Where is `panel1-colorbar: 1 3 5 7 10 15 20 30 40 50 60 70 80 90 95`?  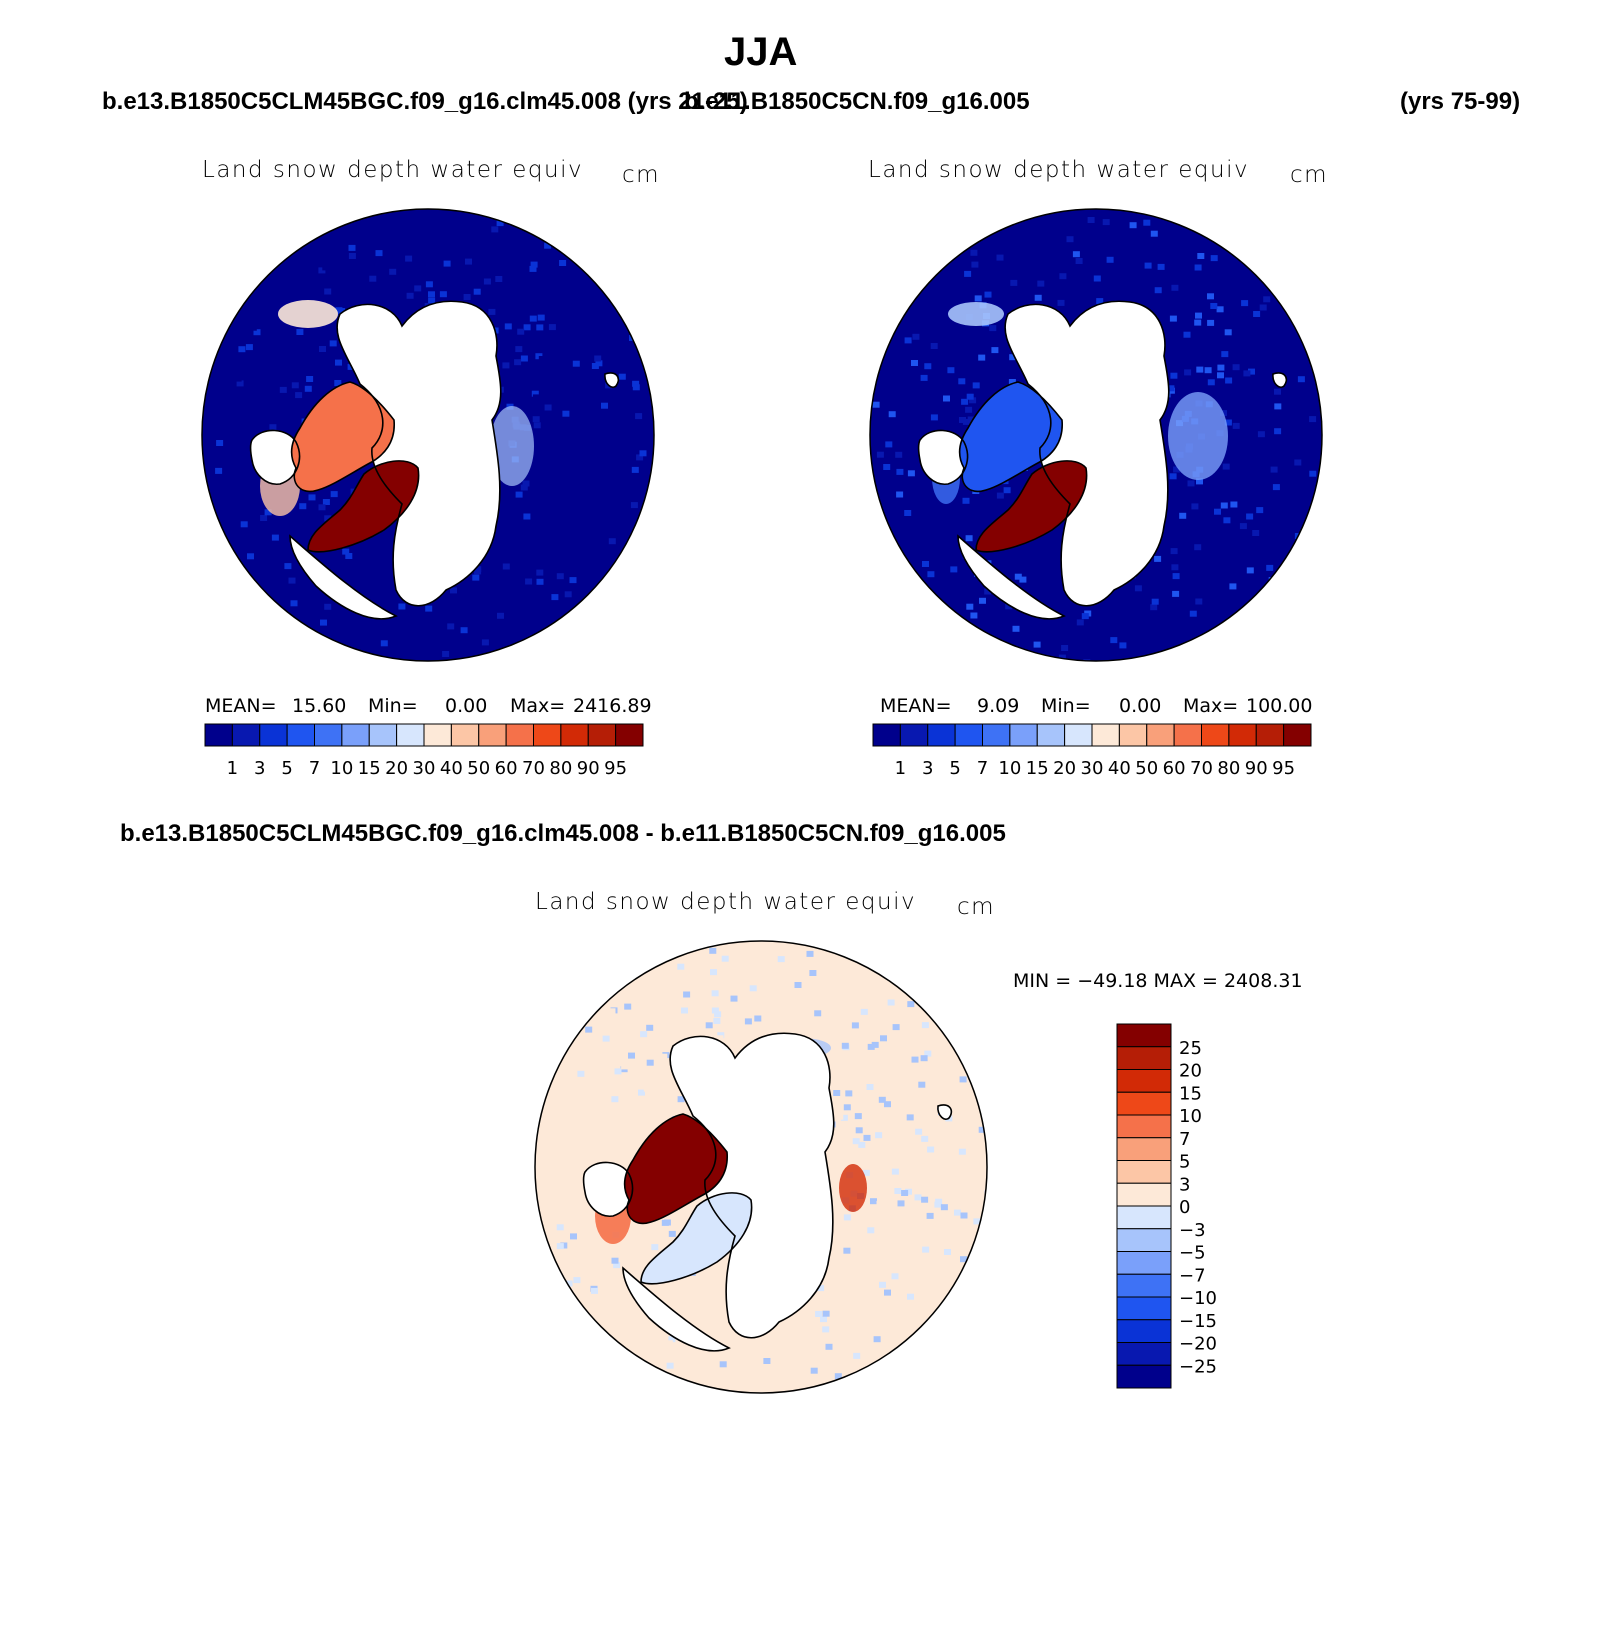 panel1-colorbar: 1 3 5 7 10 15 20 30 40 50 60 70 80 90 95 is located at coordinates (424, 751).